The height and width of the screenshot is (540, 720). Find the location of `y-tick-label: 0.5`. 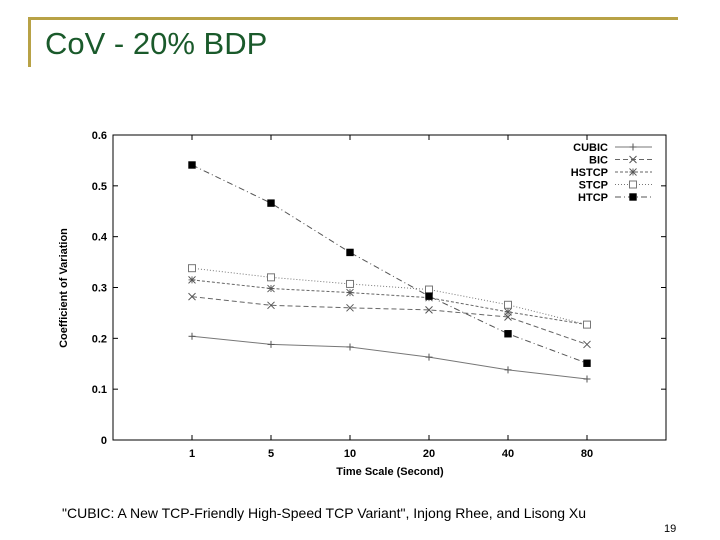

y-tick-label: 0.5 is located at coordinates (99, 187).